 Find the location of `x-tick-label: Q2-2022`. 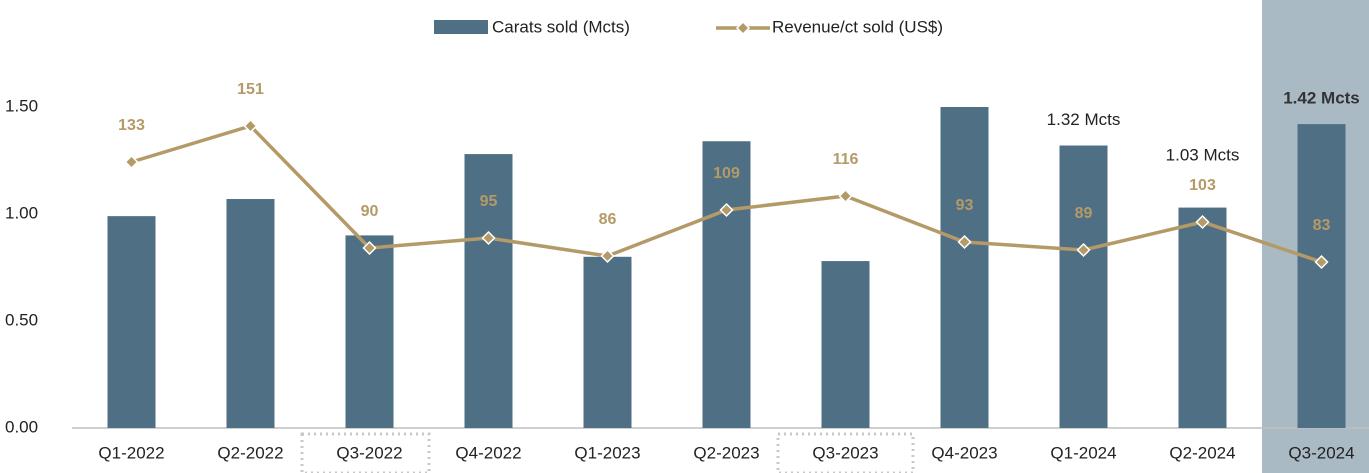

x-tick-label: Q2-2022 is located at coordinates (250, 452).